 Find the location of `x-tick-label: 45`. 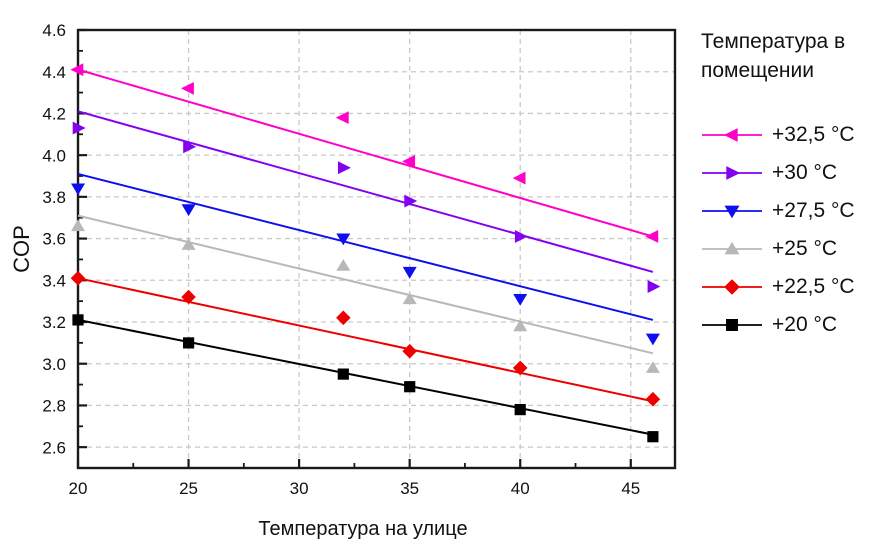

x-tick-label: 45 is located at coordinates (630, 488).